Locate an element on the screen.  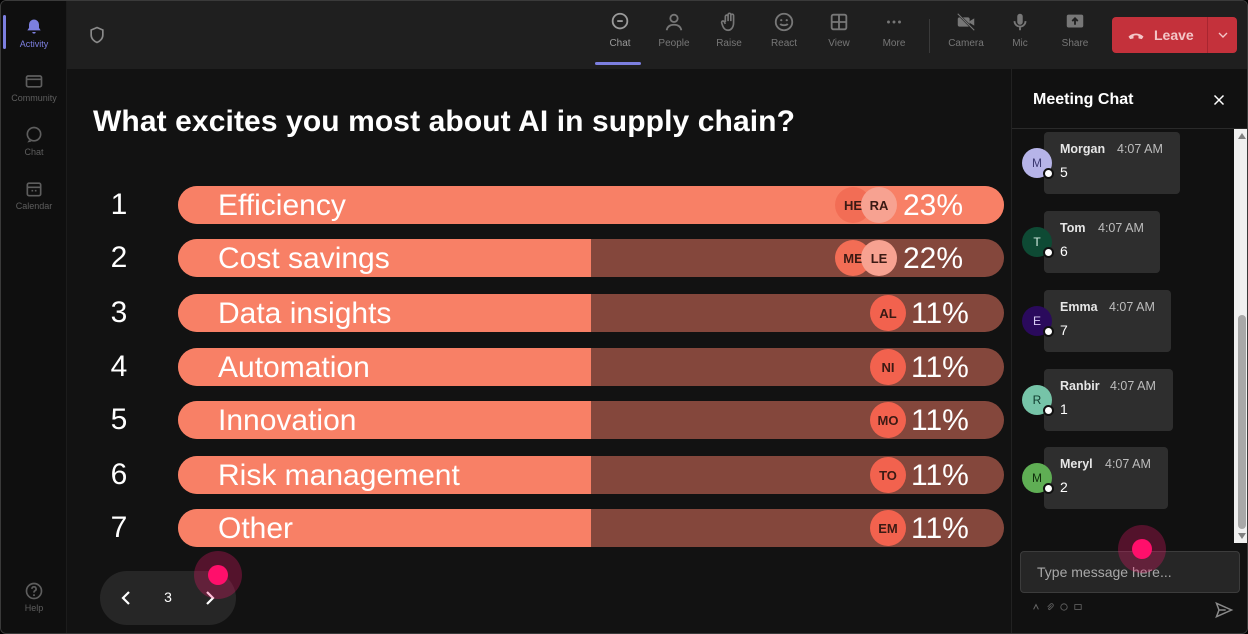
send-icon is located at coordinates (1224, 610).